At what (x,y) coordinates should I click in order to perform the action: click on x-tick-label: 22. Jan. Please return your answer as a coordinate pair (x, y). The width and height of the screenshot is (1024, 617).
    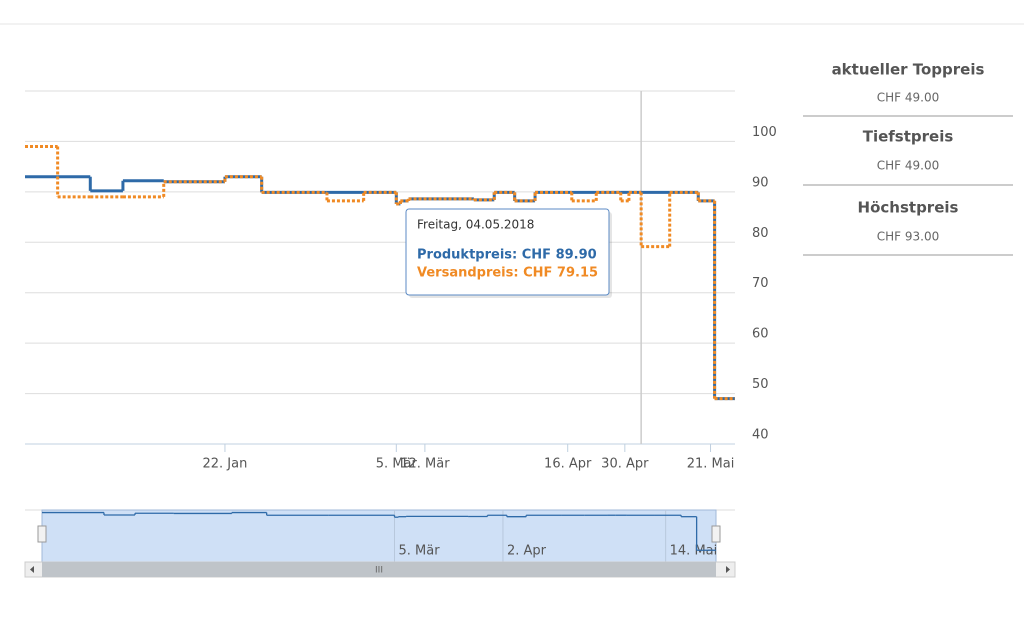
    Looking at the image, I should click on (225, 464).